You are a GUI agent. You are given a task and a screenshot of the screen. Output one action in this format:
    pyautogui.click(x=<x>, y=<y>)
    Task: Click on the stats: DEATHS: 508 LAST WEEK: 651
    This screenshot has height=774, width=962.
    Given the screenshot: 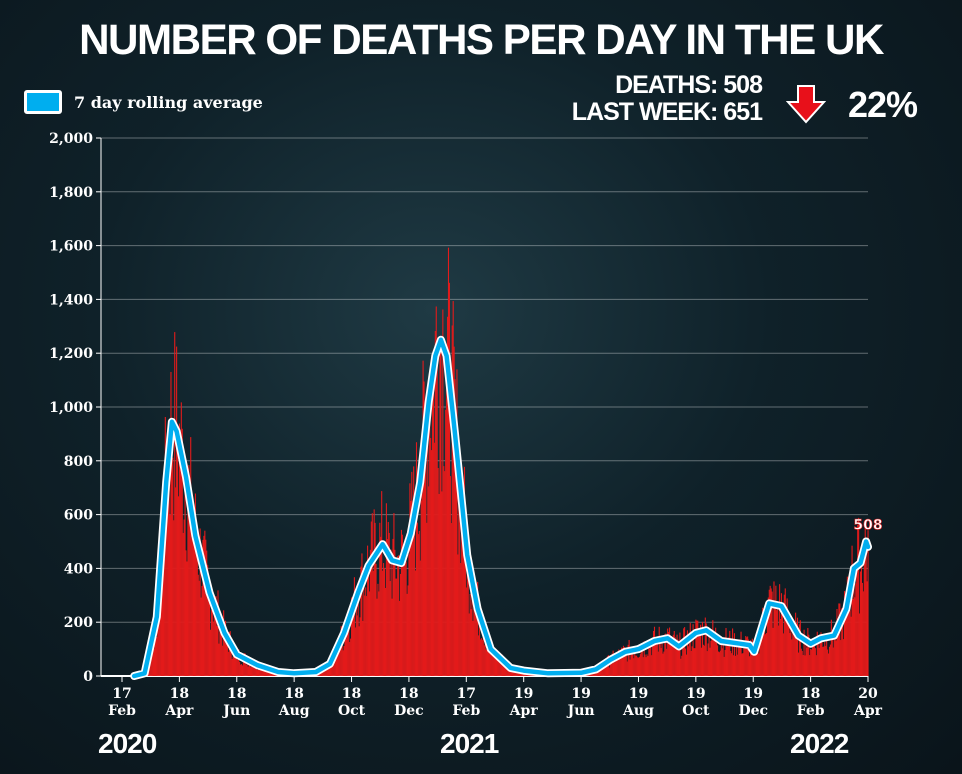 What is the action you would take?
    pyautogui.click(x=667, y=99)
    